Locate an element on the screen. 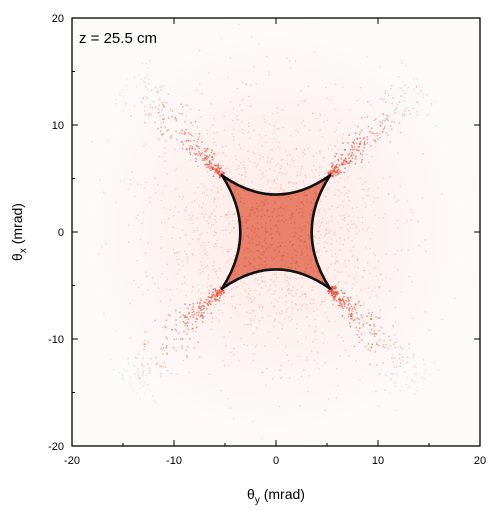  x-tick-label: -10 is located at coordinates (174, 461).